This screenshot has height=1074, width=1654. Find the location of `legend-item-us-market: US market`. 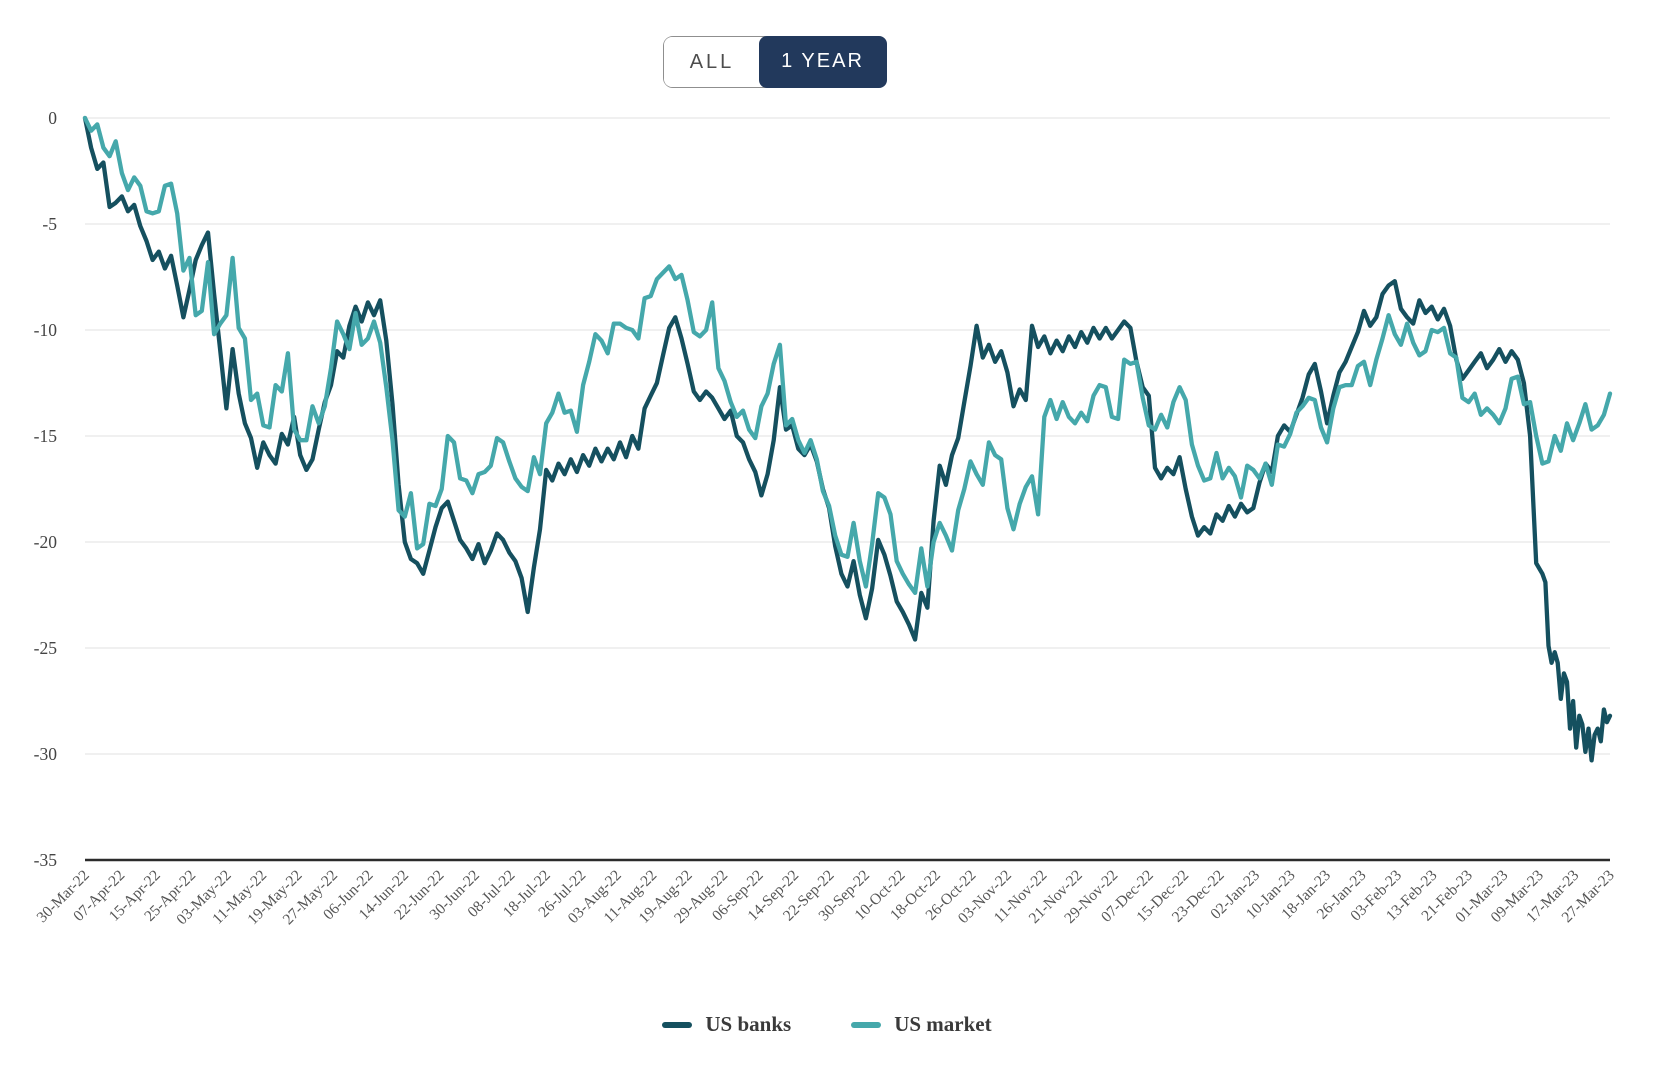

legend-item-us-market: US market is located at coordinates (921, 1024).